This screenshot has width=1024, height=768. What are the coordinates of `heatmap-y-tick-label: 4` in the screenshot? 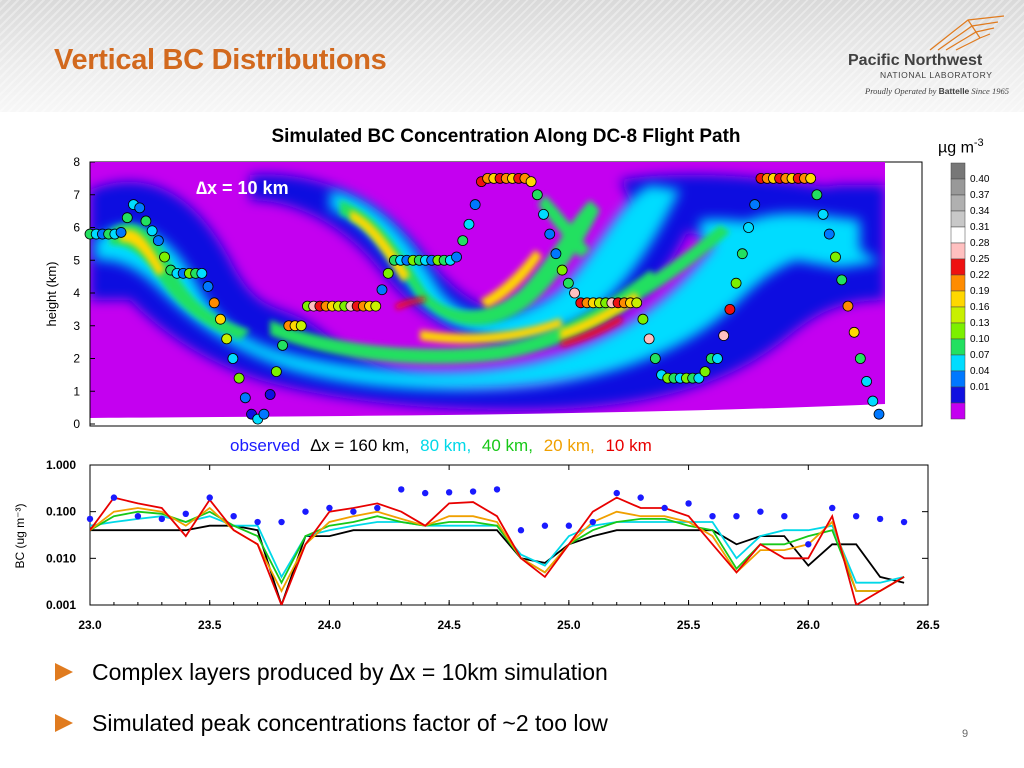 It's located at (76, 293).